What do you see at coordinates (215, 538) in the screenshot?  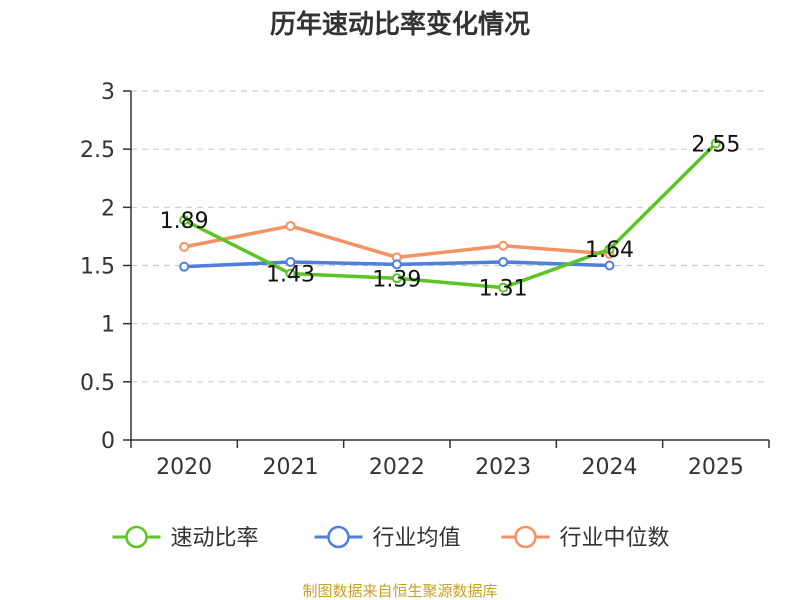 I see `legend-label: 速动比率` at bounding box center [215, 538].